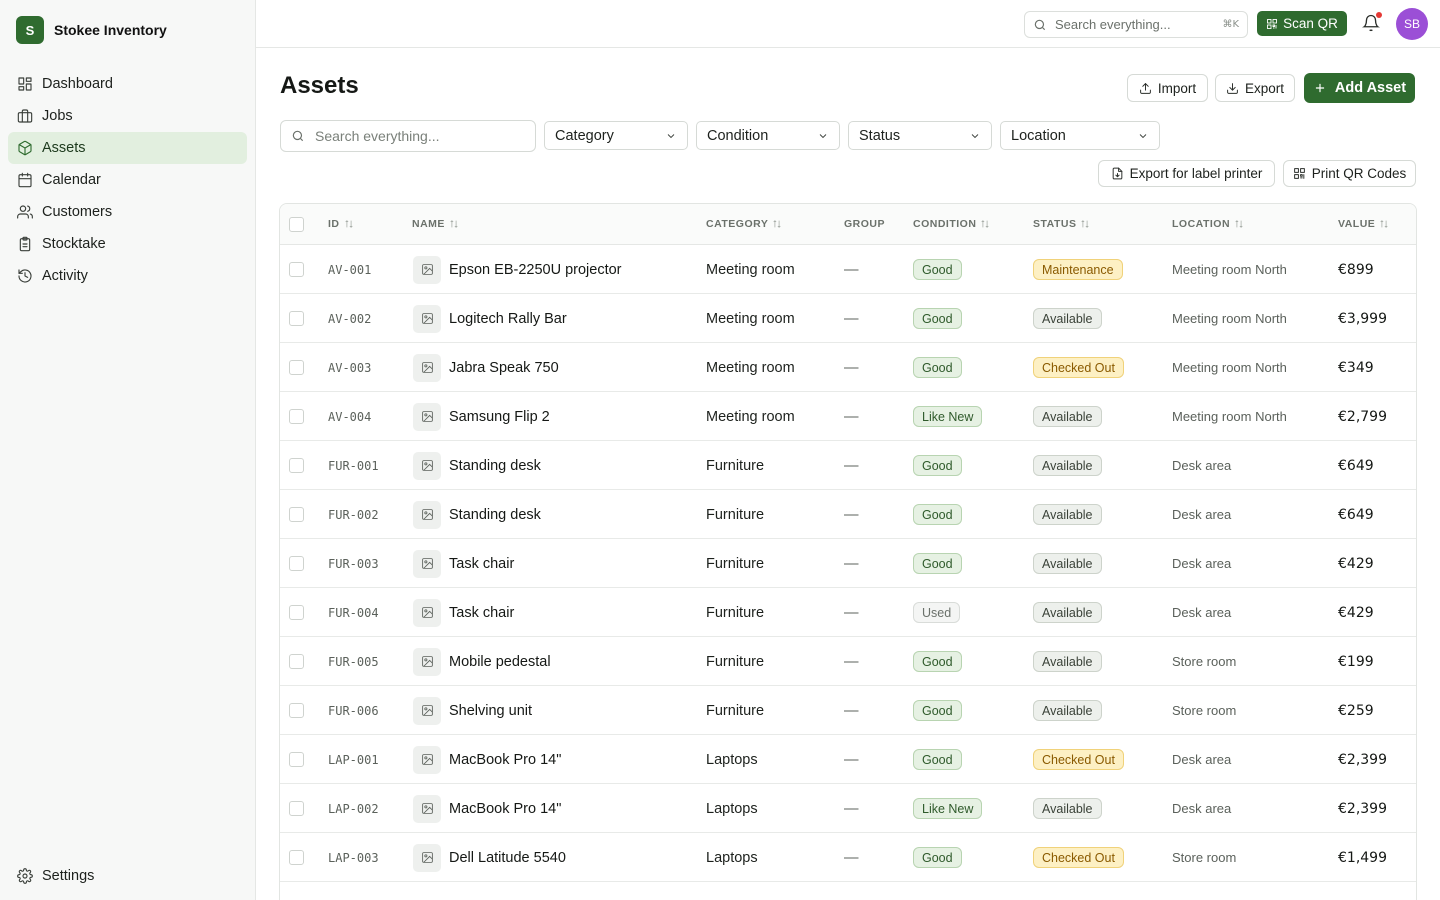  What do you see at coordinates (500, 661) in the screenshot?
I see `asset-name: Mobile pedestal` at bounding box center [500, 661].